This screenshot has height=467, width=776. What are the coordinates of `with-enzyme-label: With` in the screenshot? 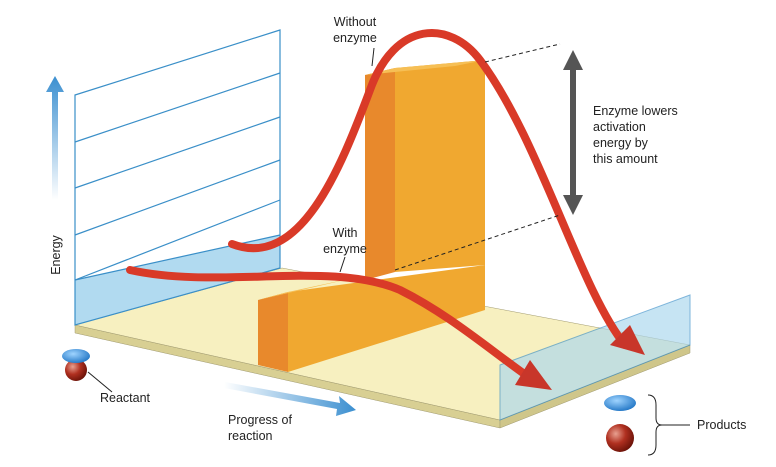 It's located at (345, 233).